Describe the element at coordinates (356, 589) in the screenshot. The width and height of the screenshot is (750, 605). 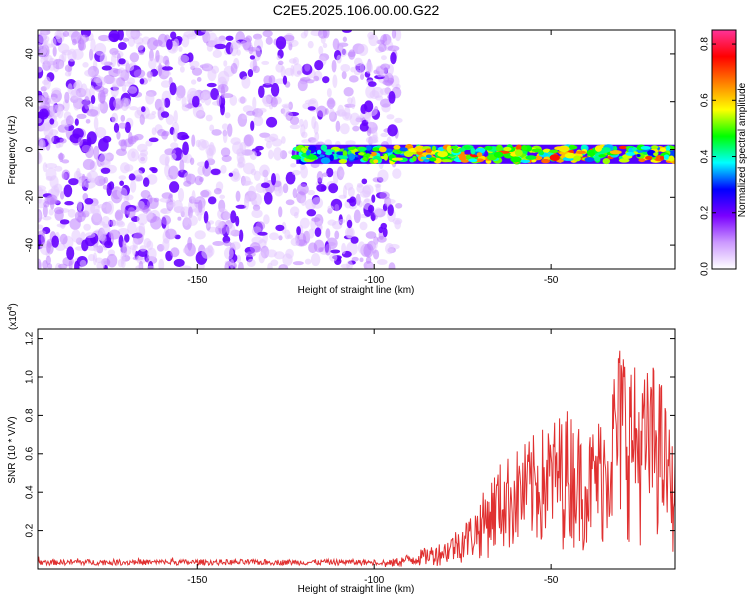
I see `snr-xlabel: Height of straight line (km)` at that location.